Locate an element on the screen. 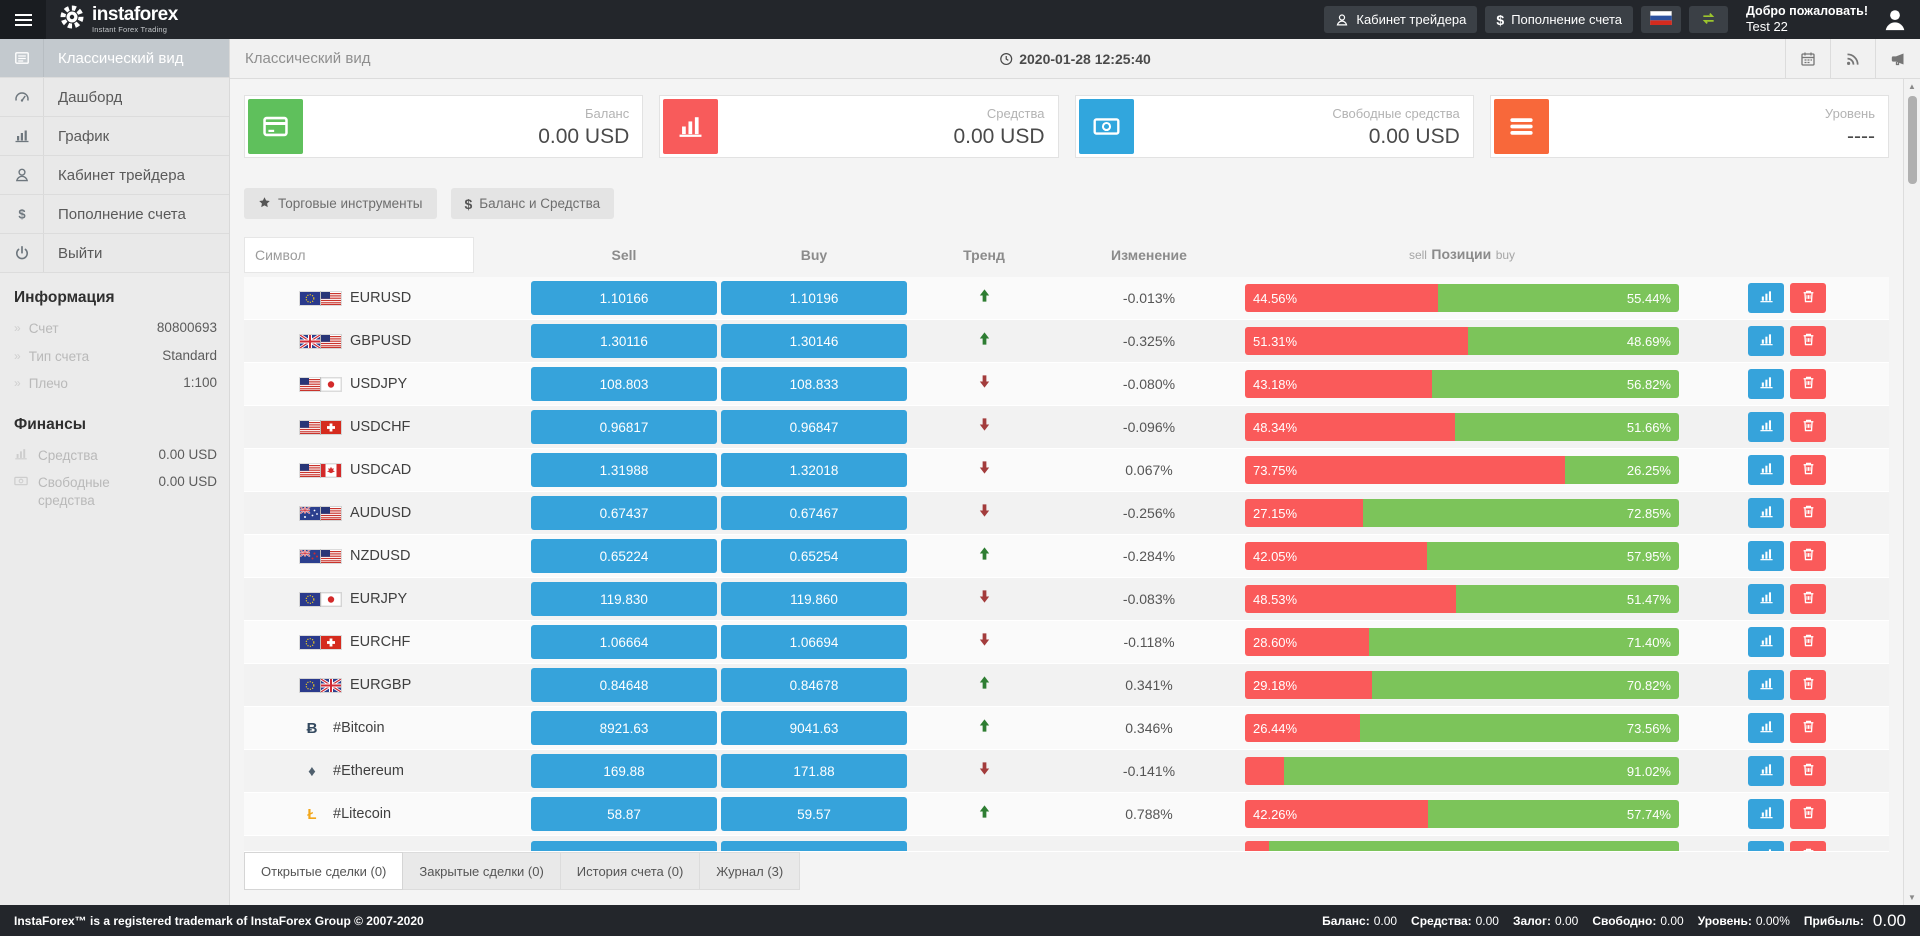  sell-price-button: 1.06664 is located at coordinates (624, 642).